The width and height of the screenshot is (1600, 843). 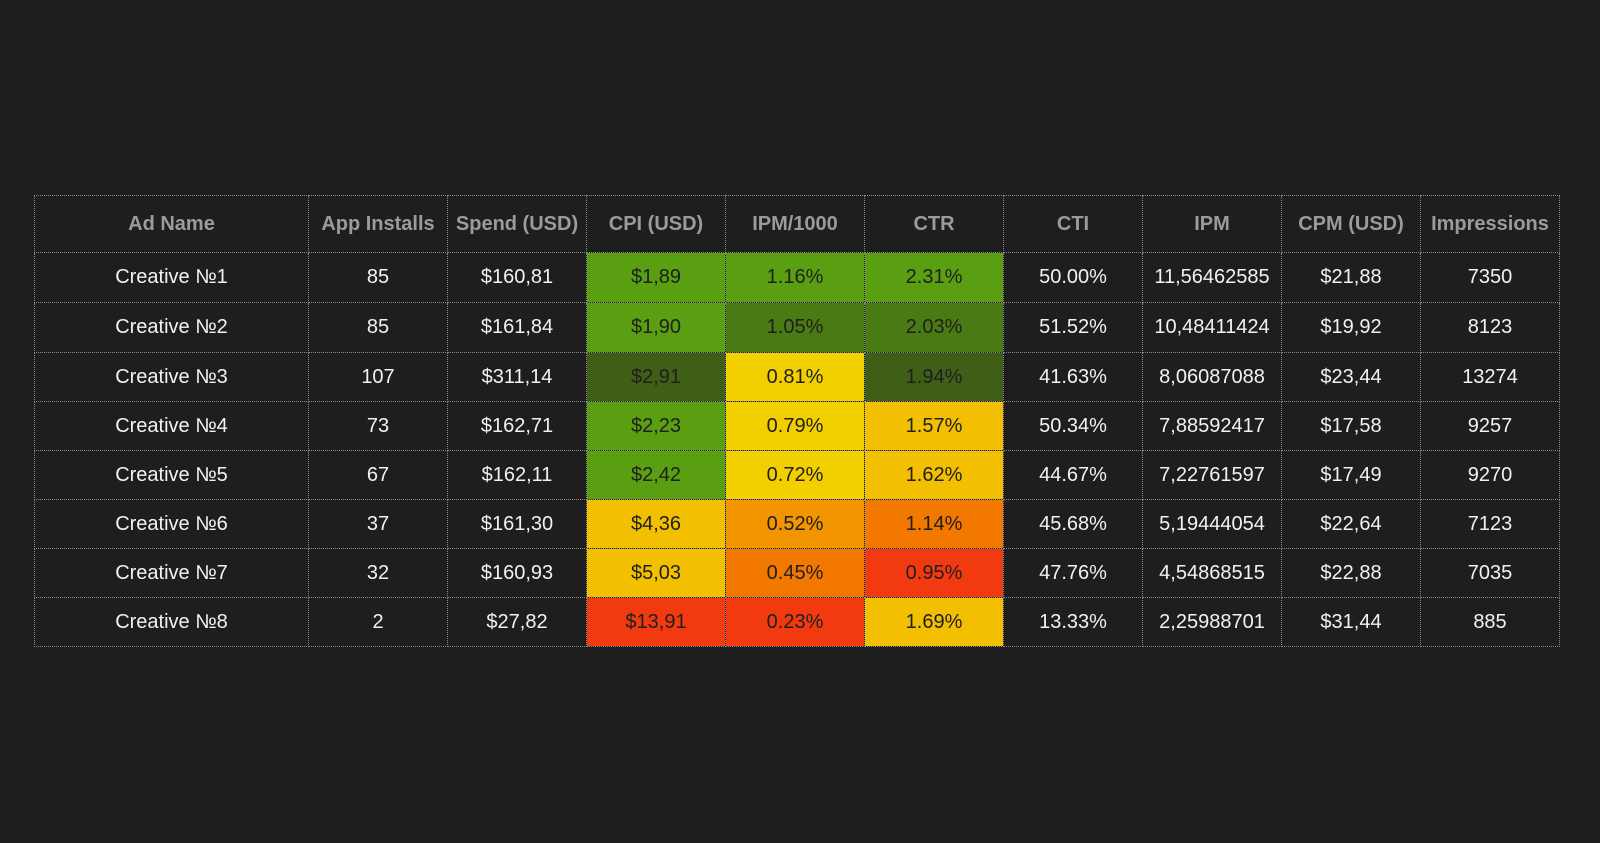 What do you see at coordinates (1490, 277) in the screenshot?
I see `cell-impressions: 7350` at bounding box center [1490, 277].